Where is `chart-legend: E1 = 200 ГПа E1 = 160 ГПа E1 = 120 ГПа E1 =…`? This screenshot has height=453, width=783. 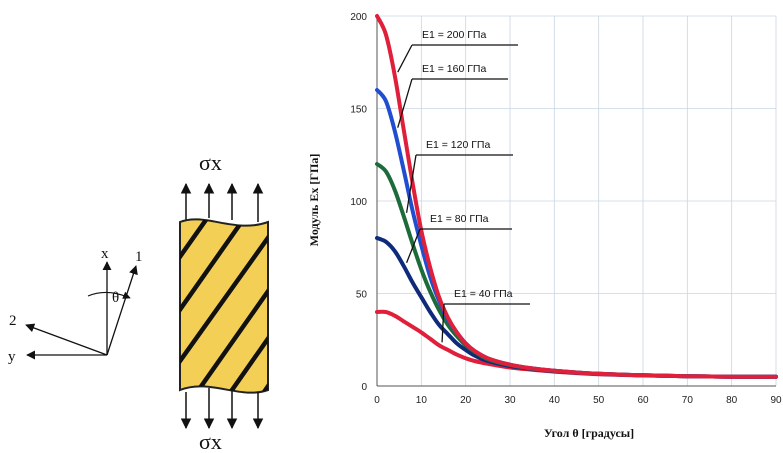
chart-legend: E1 = 200 ГПа E1 = 160 ГПа E1 = 120 ГПа E1 =… is located at coordinates (463, 186).